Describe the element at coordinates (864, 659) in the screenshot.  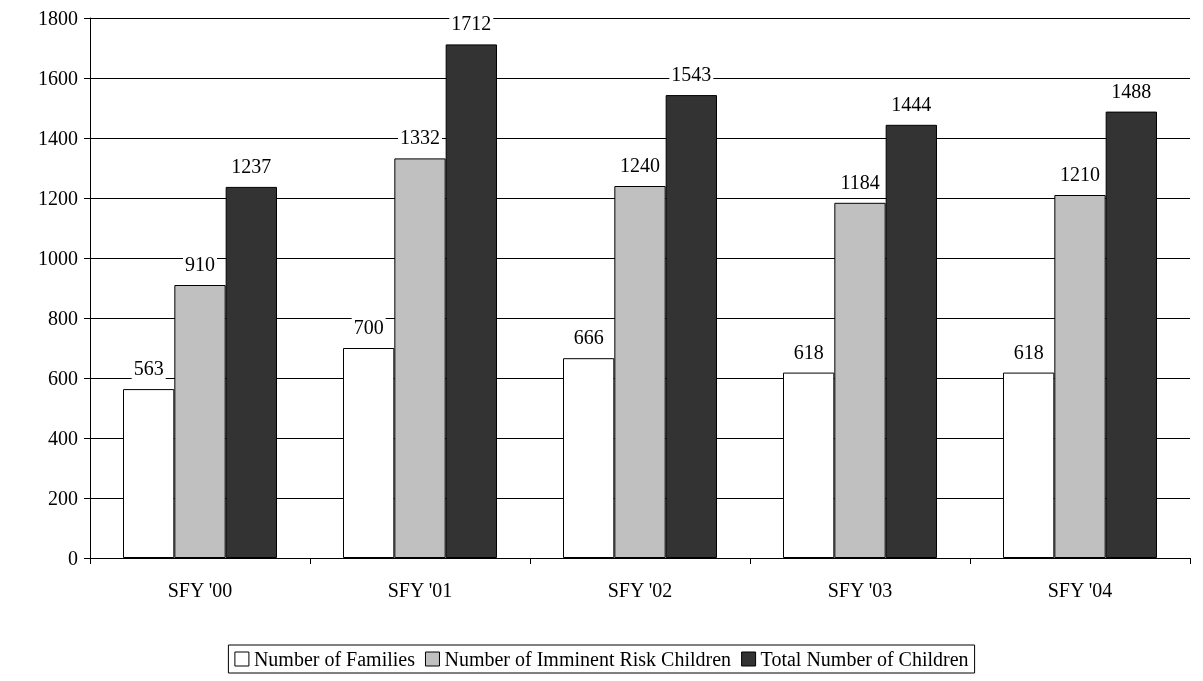
I see `legend-label: Total Number of Children` at that location.